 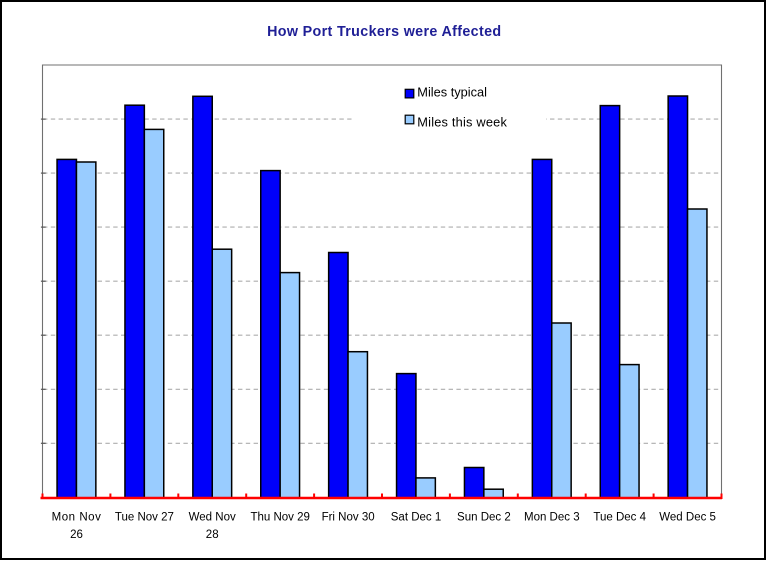 What do you see at coordinates (76, 535) in the screenshot?
I see `svg-text: 26` at bounding box center [76, 535].